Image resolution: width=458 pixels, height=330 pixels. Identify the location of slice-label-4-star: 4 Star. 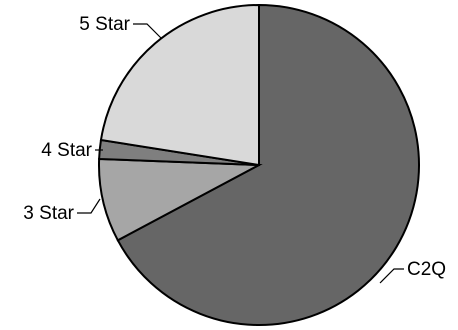
(66, 150).